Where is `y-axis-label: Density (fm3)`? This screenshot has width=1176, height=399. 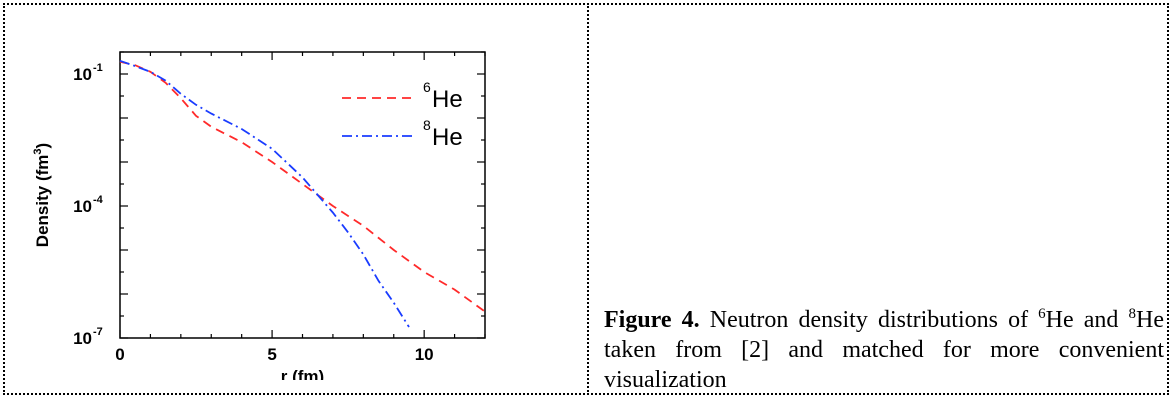
y-axis-label: Density (fm3) is located at coordinates (42, 195).